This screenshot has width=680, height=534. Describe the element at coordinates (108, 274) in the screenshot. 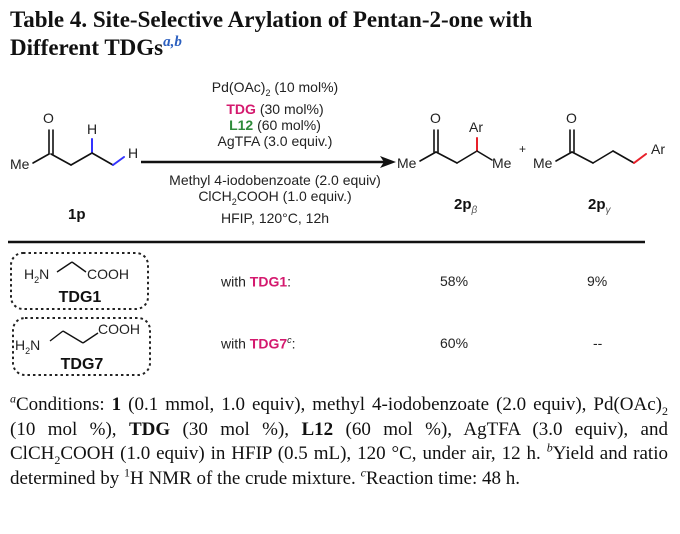

I see `tdg1-carboxylic-acid: COOH` at that location.